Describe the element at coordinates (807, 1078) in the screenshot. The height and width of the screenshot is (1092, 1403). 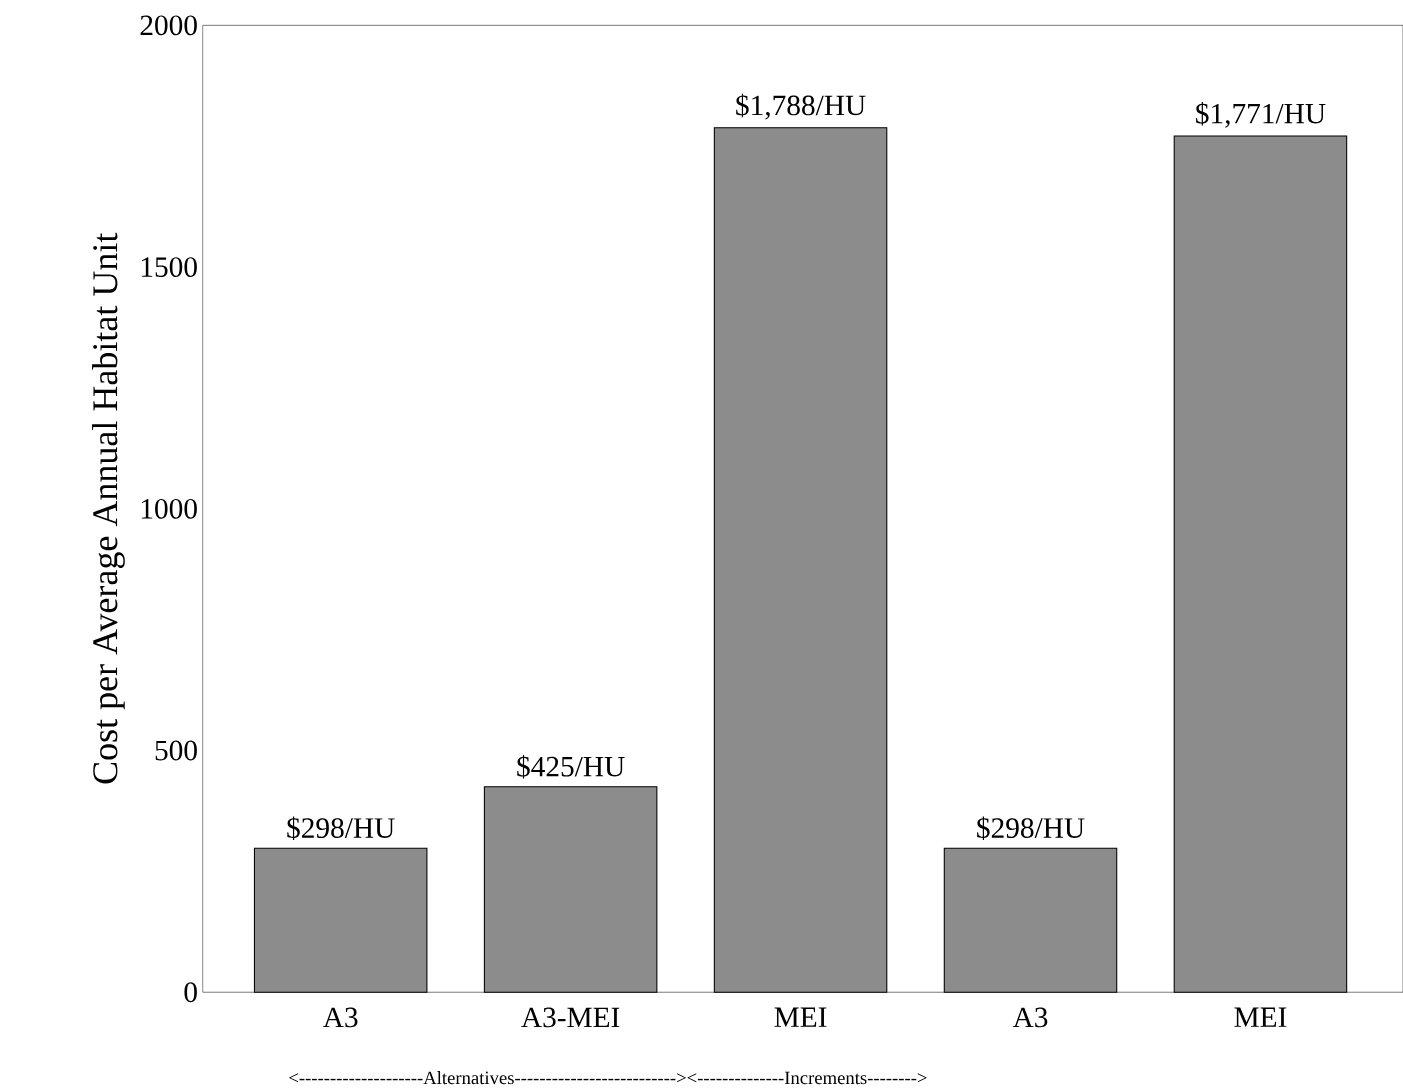
I see `text: <--------------Increments-------->` at that location.